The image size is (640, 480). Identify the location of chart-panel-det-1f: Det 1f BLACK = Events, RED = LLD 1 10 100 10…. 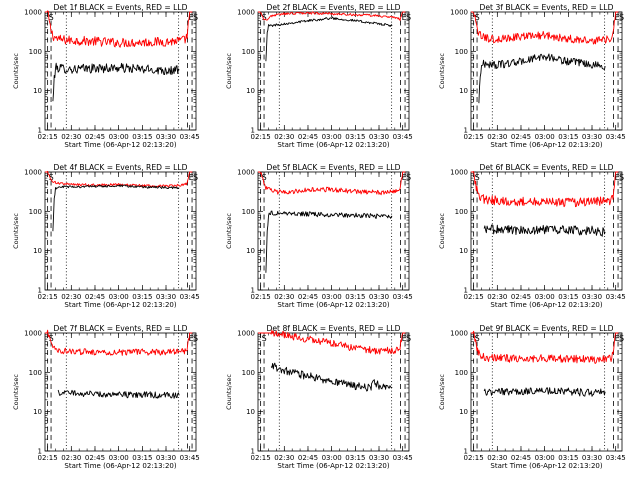
(106, 76).